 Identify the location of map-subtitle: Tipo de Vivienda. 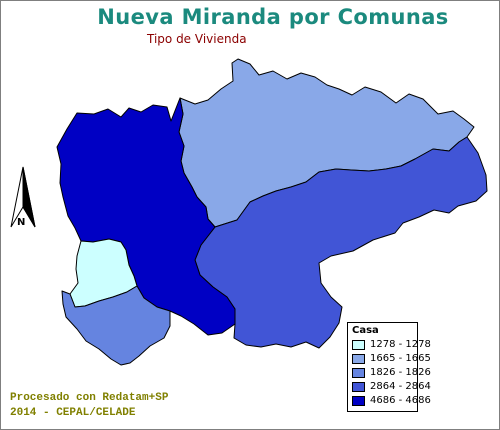
(197, 39).